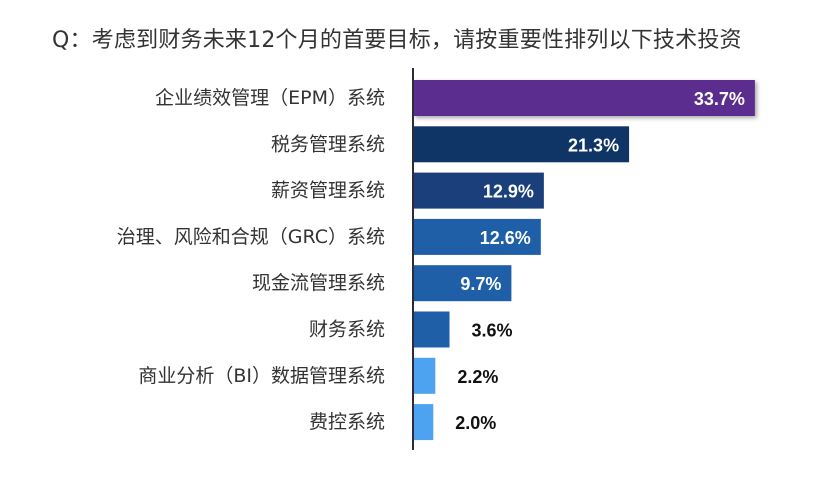 The width and height of the screenshot is (817, 484). What do you see at coordinates (347, 422) in the screenshot?
I see `category-label: 费控系统` at bounding box center [347, 422].